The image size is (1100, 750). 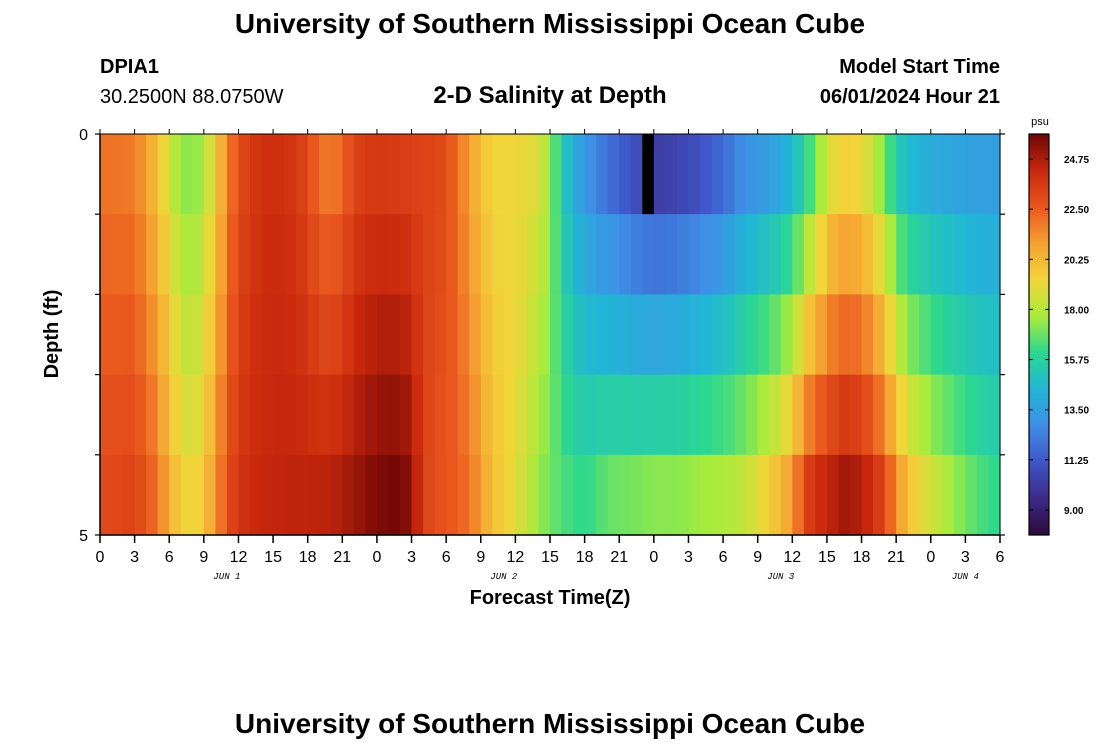 What do you see at coordinates (919, 67) in the screenshot?
I see `model-start-label: Model Start Time` at bounding box center [919, 67].